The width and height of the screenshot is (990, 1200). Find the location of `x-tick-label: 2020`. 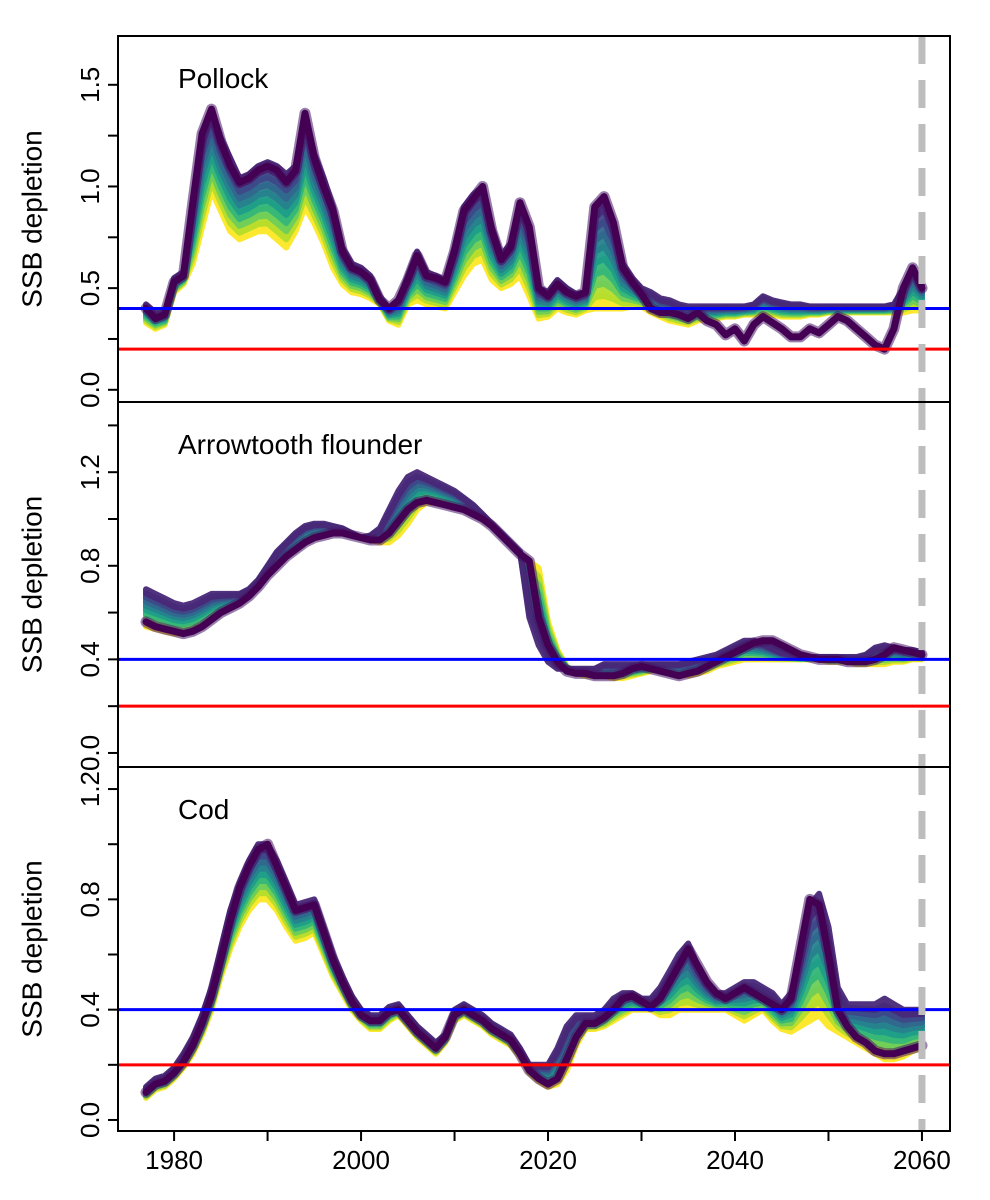

x-tick-label: 2020 is located at coordinates (548, 1160).